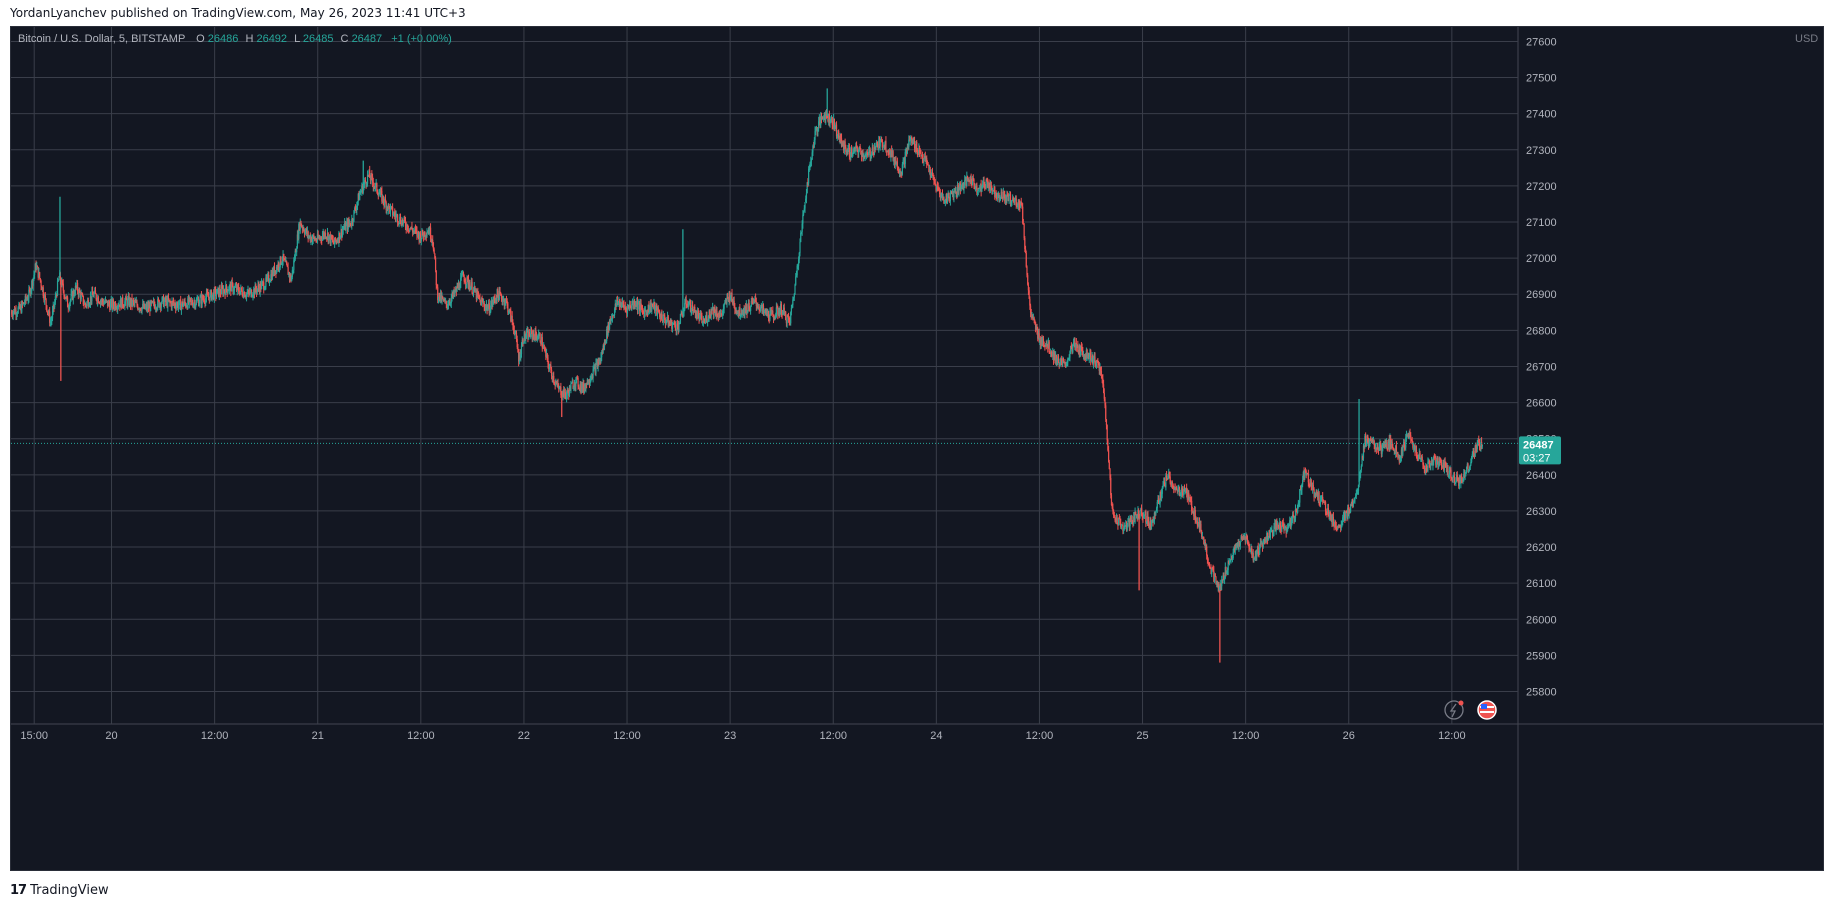 This screenshot has height=907, width=1834. Describe the element at coordinates (59, 890) in the screenshot. I see `footer-brand: 17 TradingView` at that location.